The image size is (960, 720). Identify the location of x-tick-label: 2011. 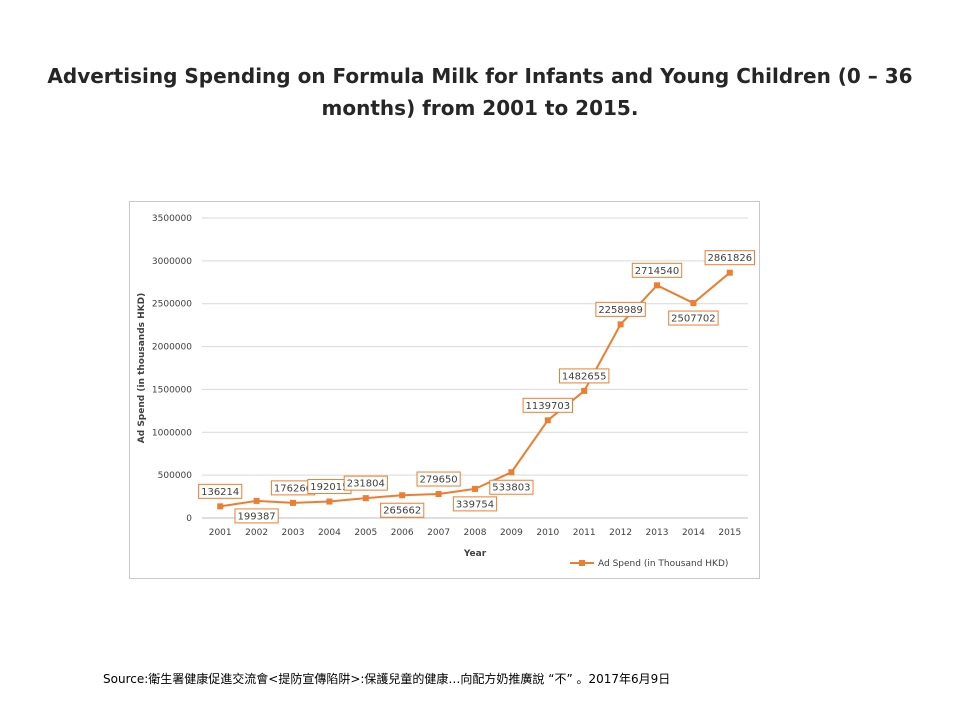
(584, 533).